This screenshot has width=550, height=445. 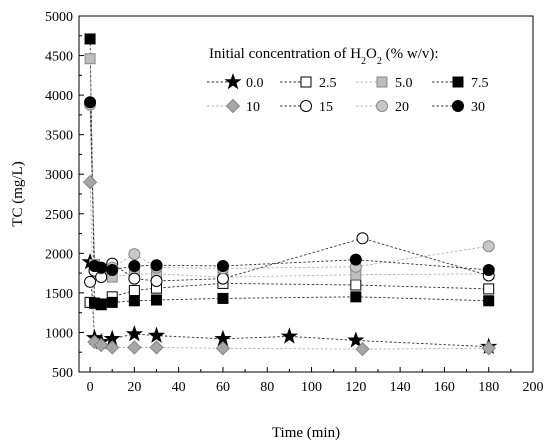 What do you see at coordinates (355, 387) in the screenshot?
I see `x-tick-label: 120` at bounding box center [355, 387].